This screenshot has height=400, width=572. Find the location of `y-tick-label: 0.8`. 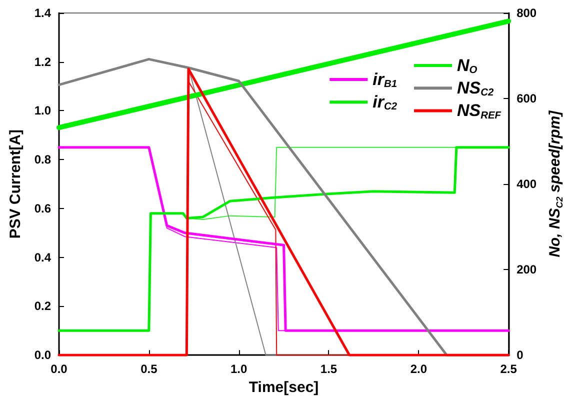

y-tick-label: 0.8 is located at coordinates (43, 159).